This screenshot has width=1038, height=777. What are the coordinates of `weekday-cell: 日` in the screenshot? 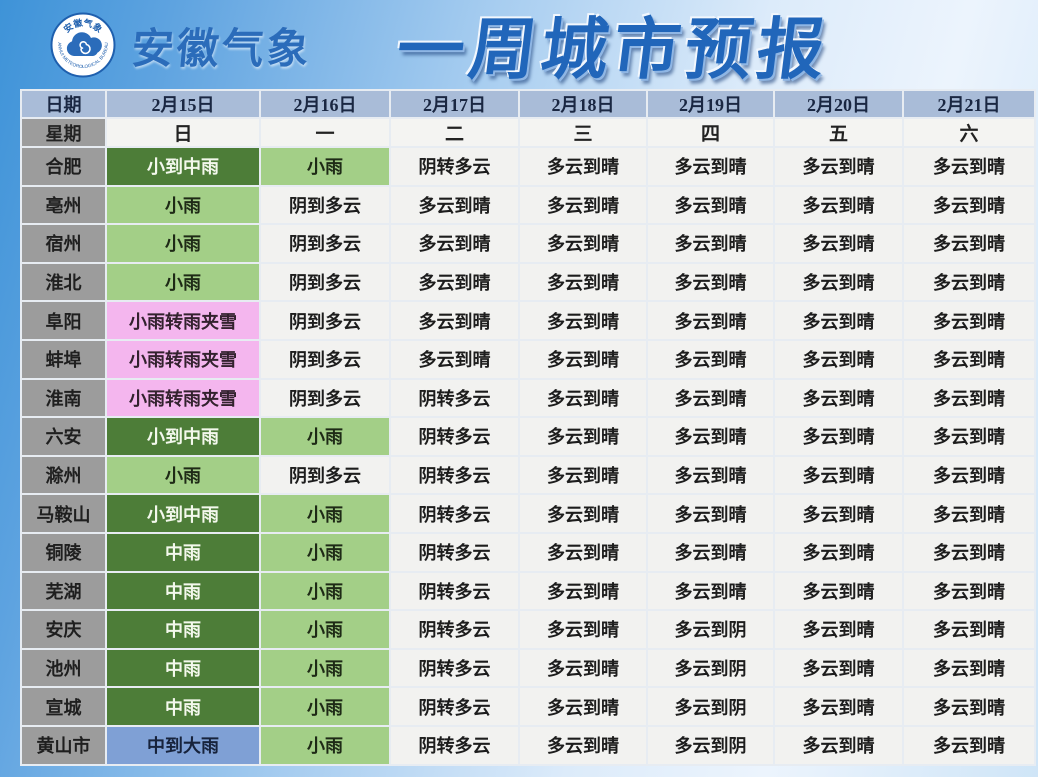 It's located at (183, 132).